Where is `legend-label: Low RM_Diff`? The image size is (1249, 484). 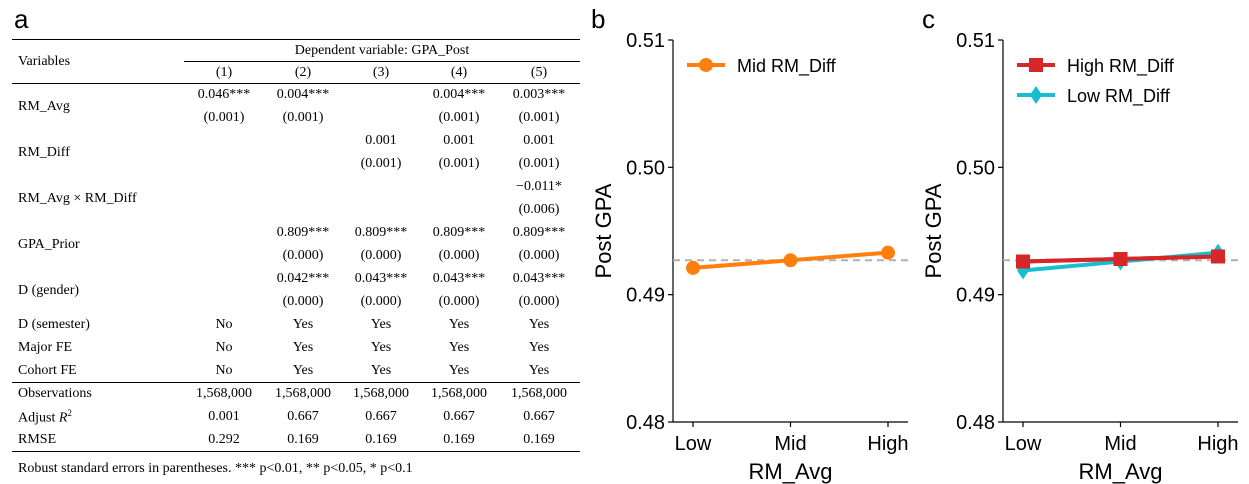 legend-label: Low RM_Diff is located at coordinates (1119, 96).